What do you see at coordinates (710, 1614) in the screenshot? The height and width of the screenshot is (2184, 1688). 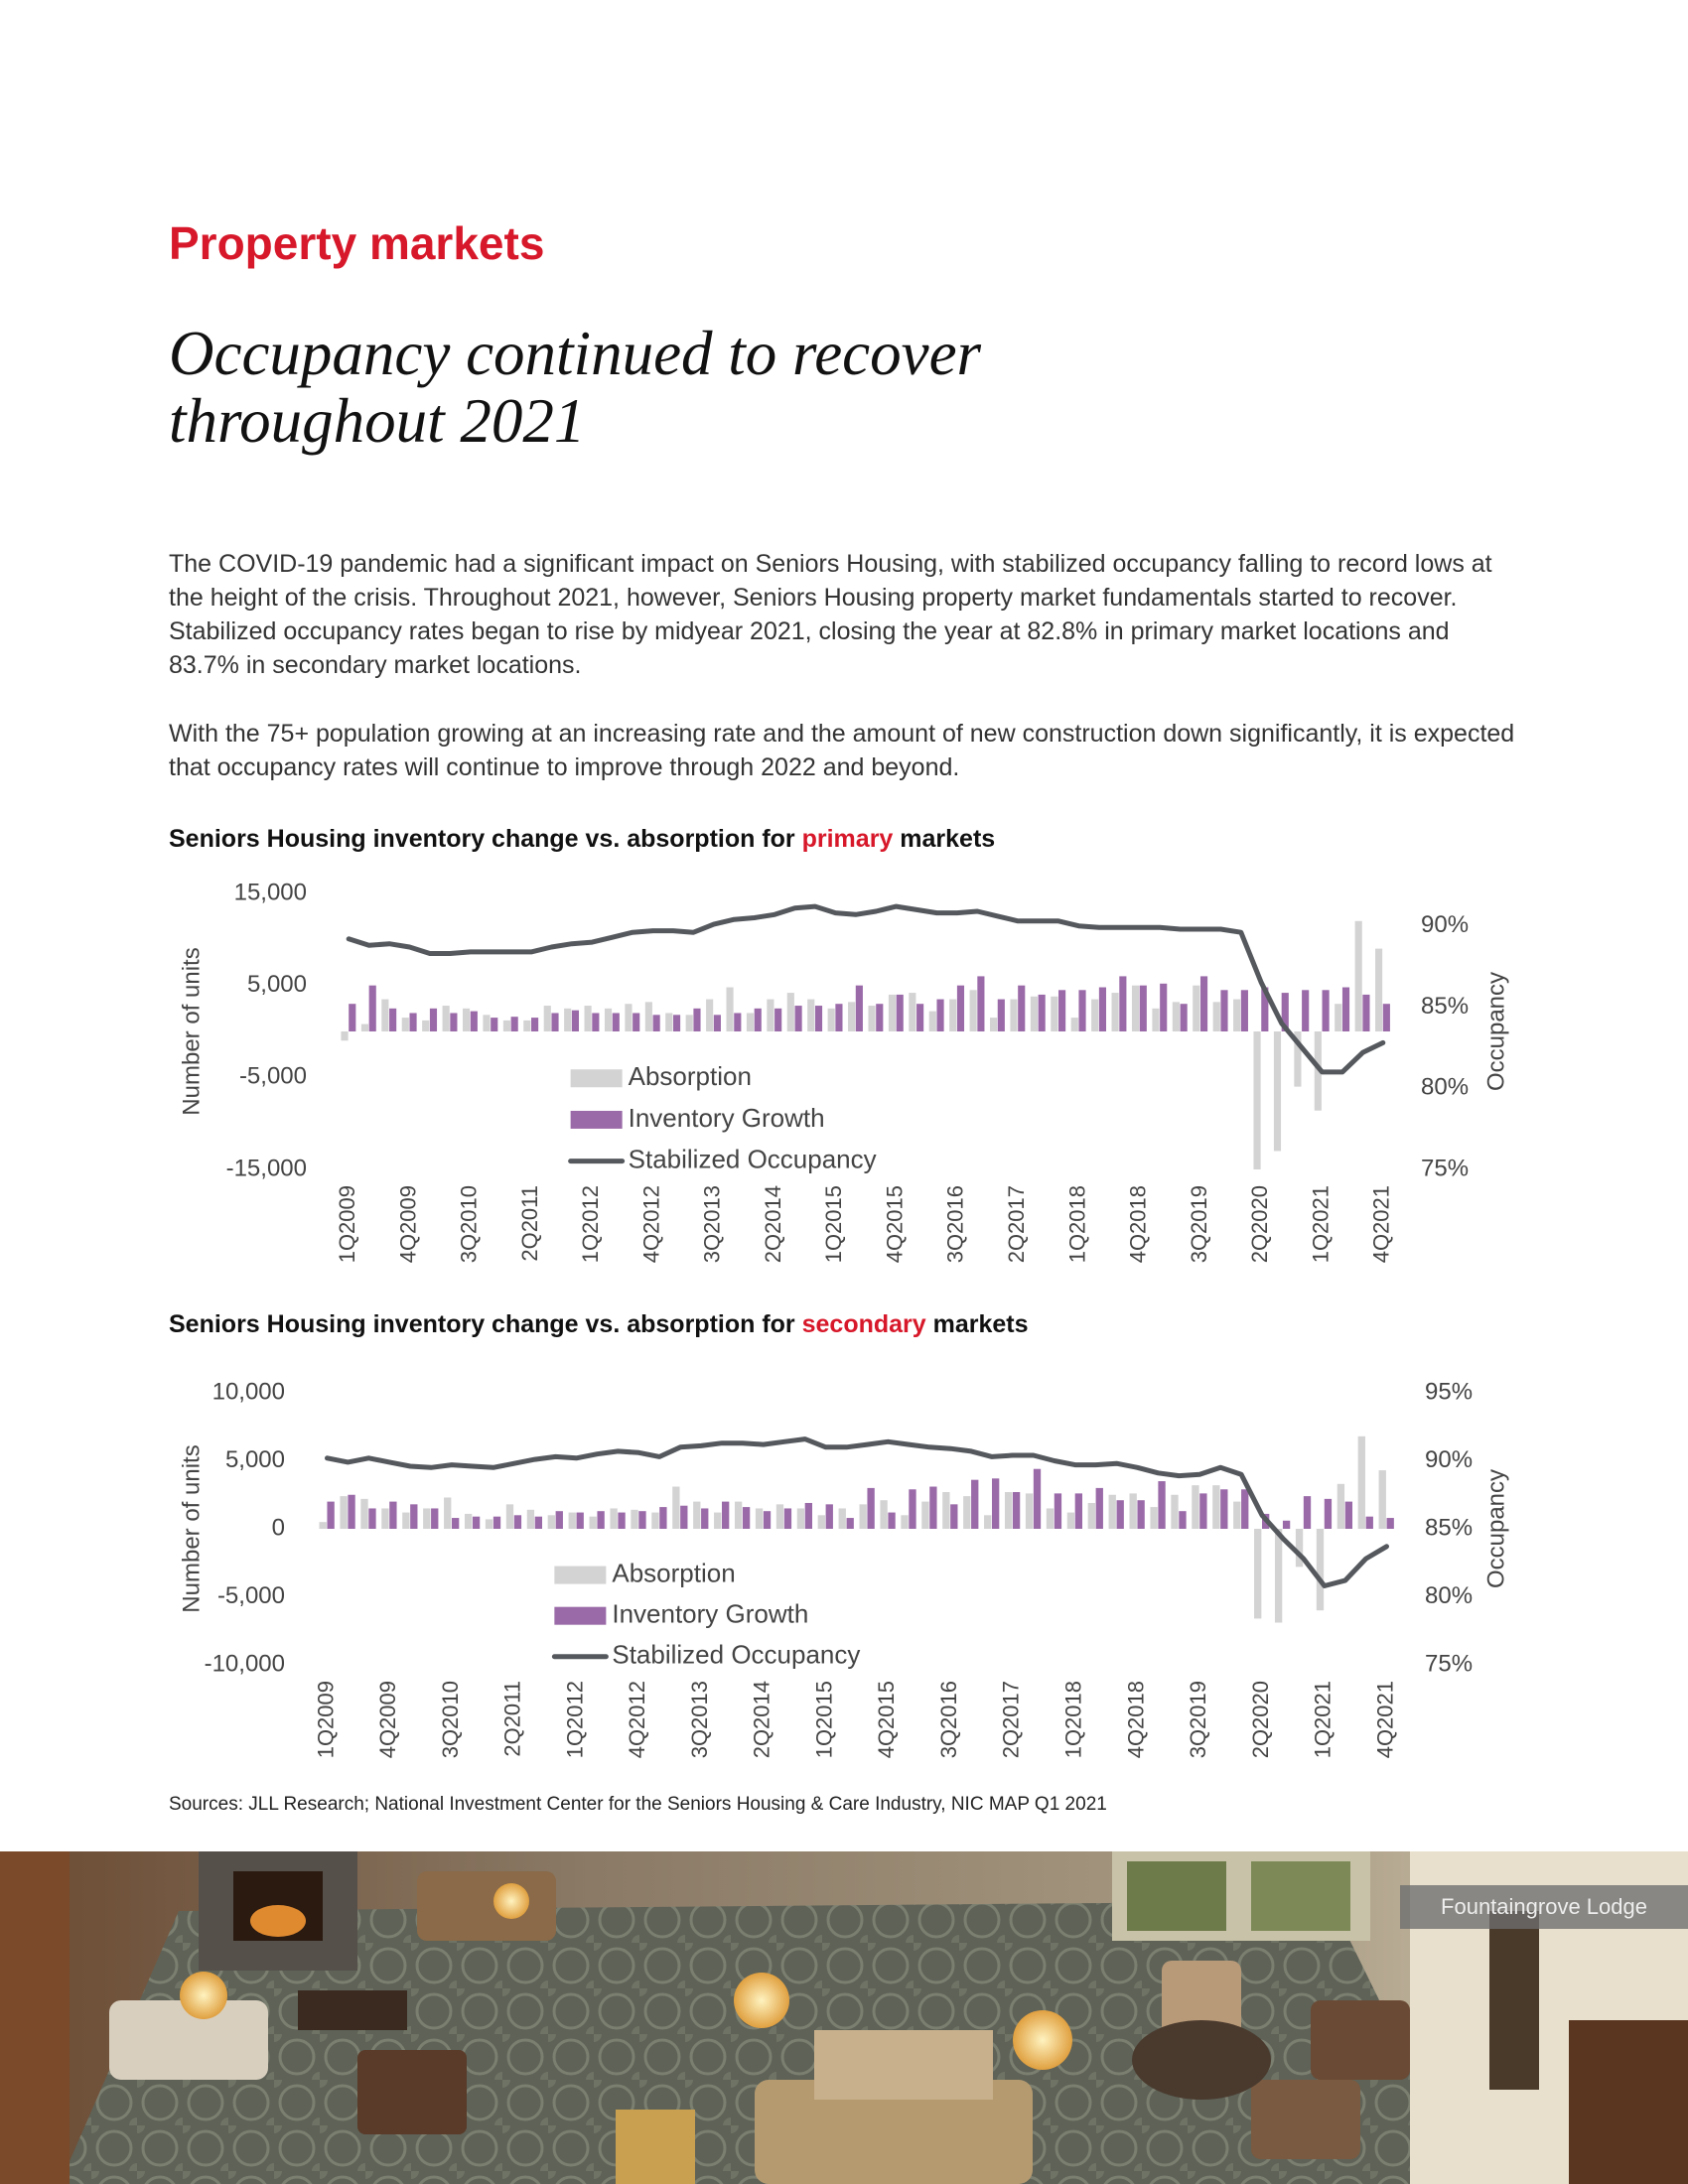 I see `legend-label: Inventory Growth` at bounding box center [710, 1614].